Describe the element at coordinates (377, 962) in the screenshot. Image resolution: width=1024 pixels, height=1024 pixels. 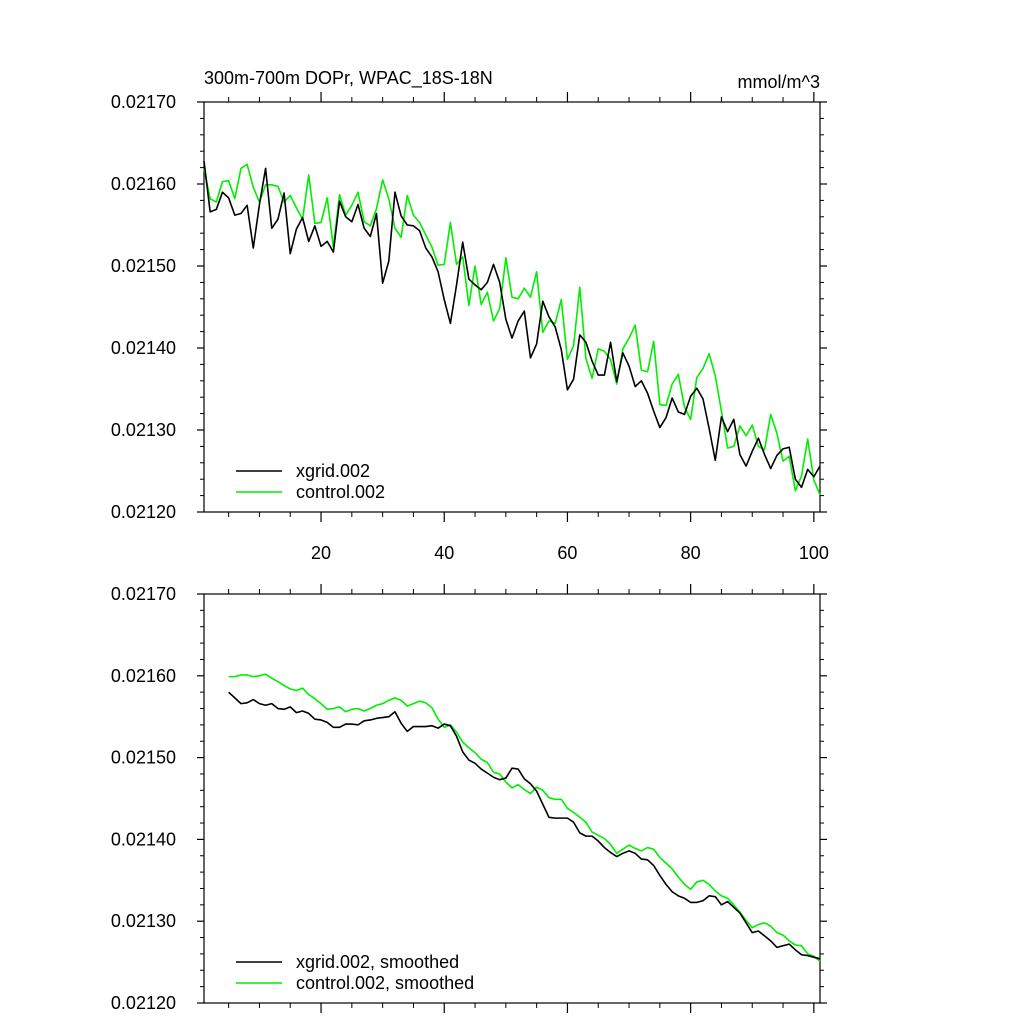
I see `legend-label: xgrid.002, smoothed` at that location.